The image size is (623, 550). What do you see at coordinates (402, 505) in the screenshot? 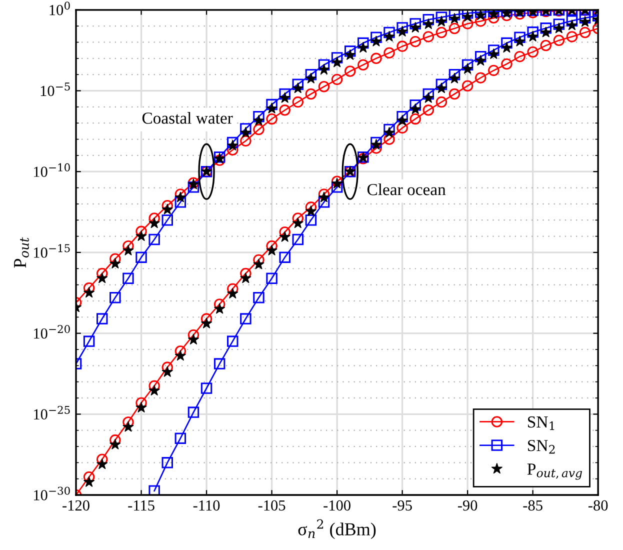
I see `x-tick-label: -95` at bounding box center [402, 505].